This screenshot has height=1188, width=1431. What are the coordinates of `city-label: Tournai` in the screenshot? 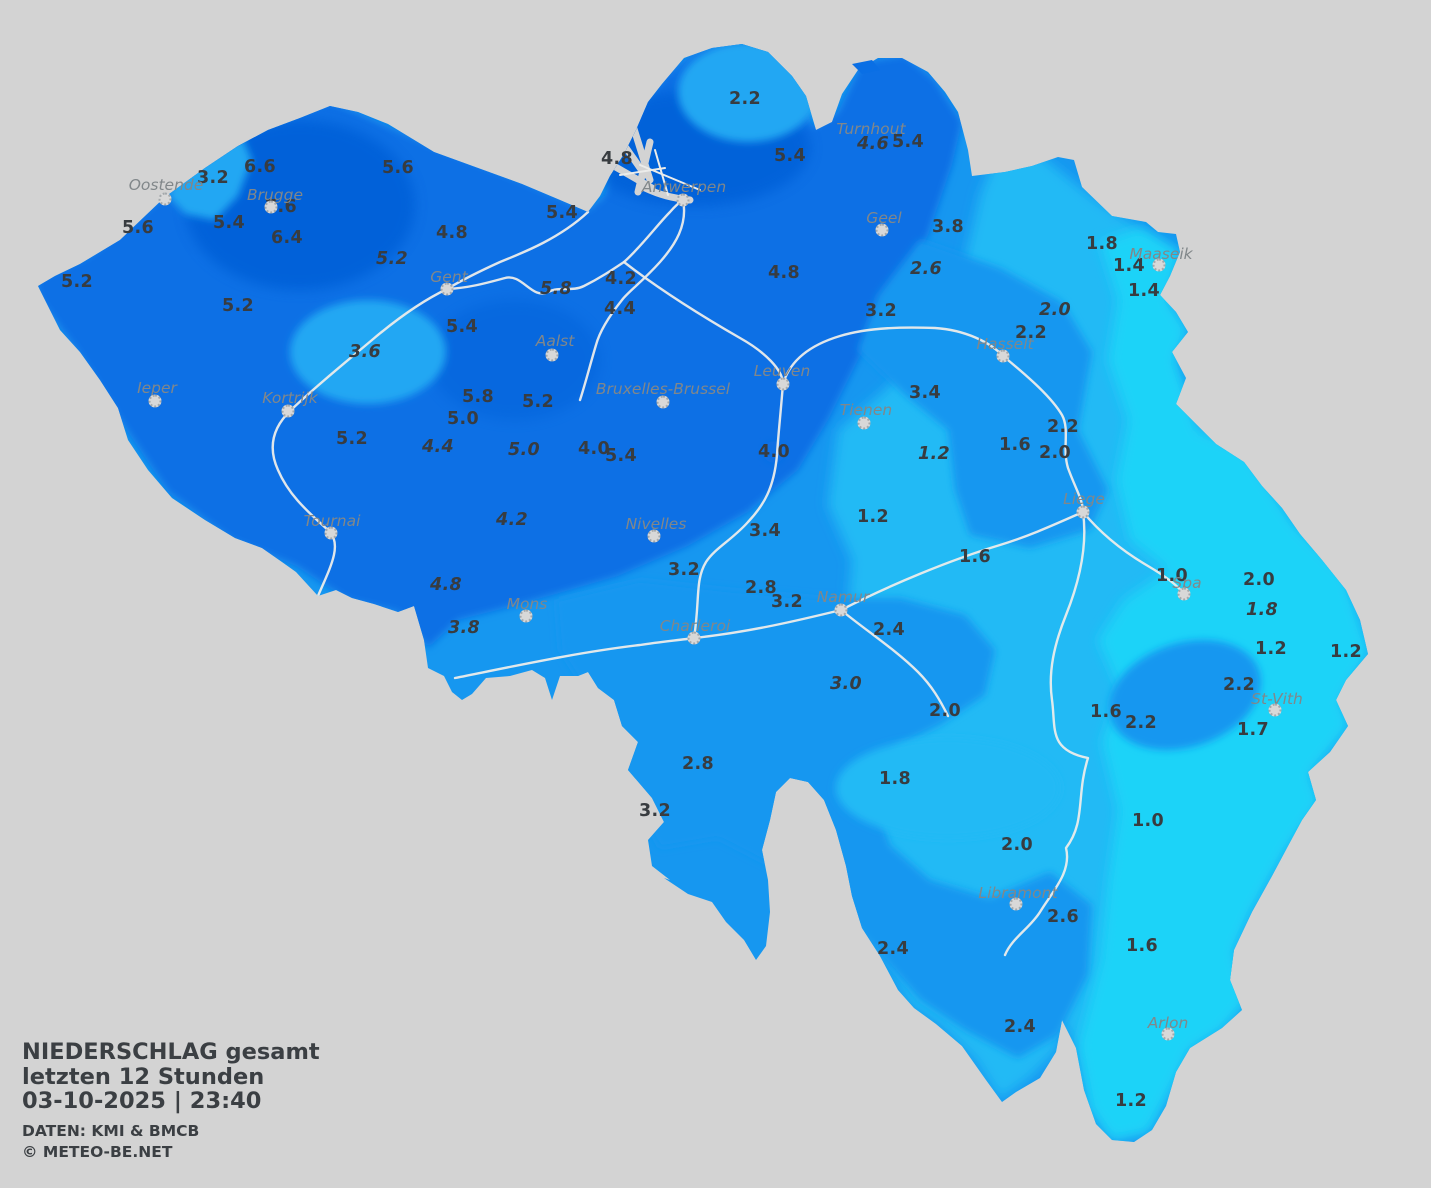 It's located at (332, 521).